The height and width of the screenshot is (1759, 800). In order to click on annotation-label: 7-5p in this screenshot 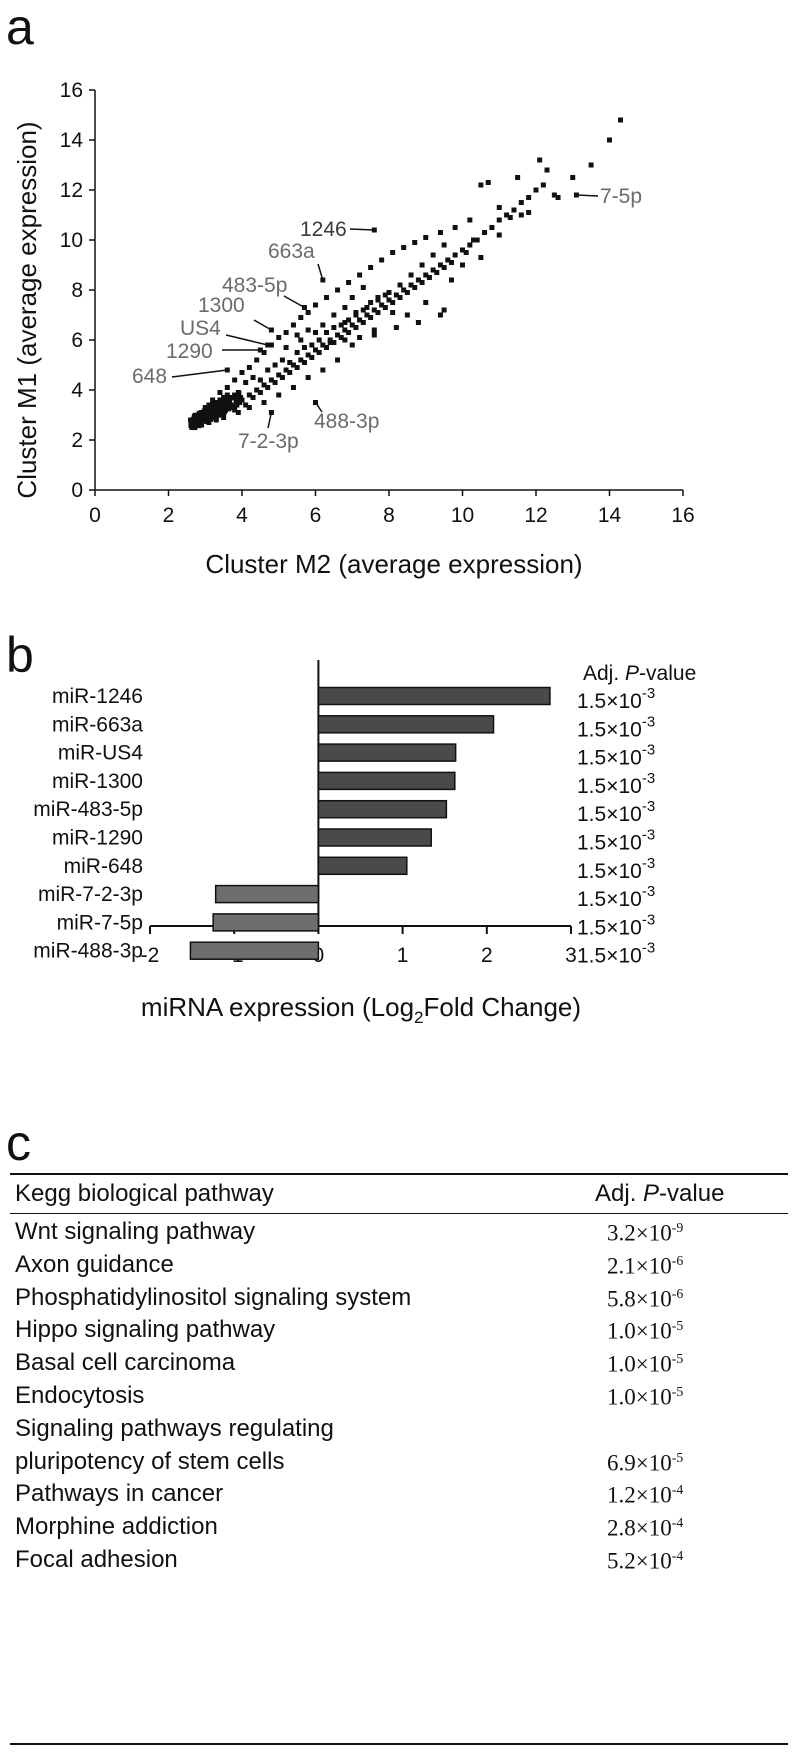, I will do `click(621, 196)`.